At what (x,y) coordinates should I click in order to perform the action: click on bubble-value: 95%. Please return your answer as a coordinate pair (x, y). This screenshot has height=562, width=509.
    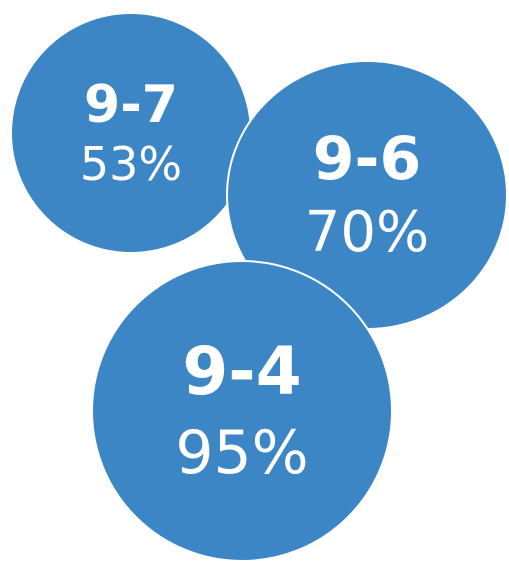
    Looking at the image, I should click on (242, 453).